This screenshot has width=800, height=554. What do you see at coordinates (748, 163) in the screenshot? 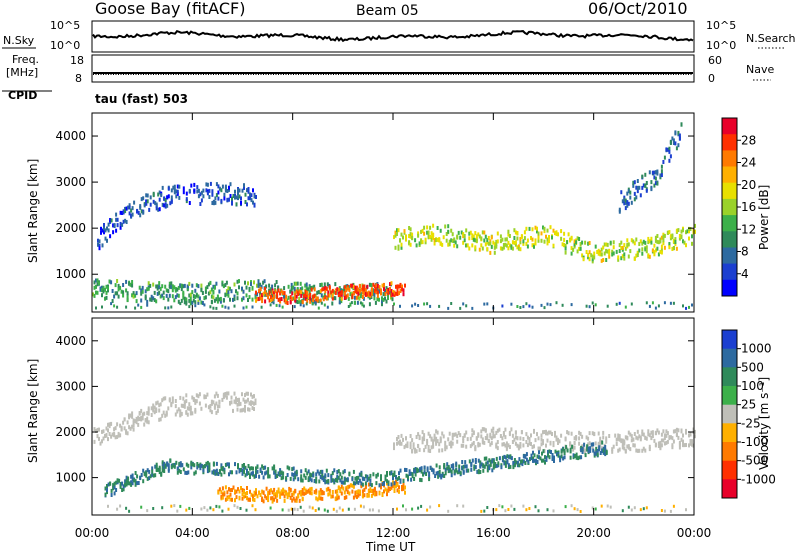
I see `colorbar-tick-label: 24` at bounding box center [748, 163].